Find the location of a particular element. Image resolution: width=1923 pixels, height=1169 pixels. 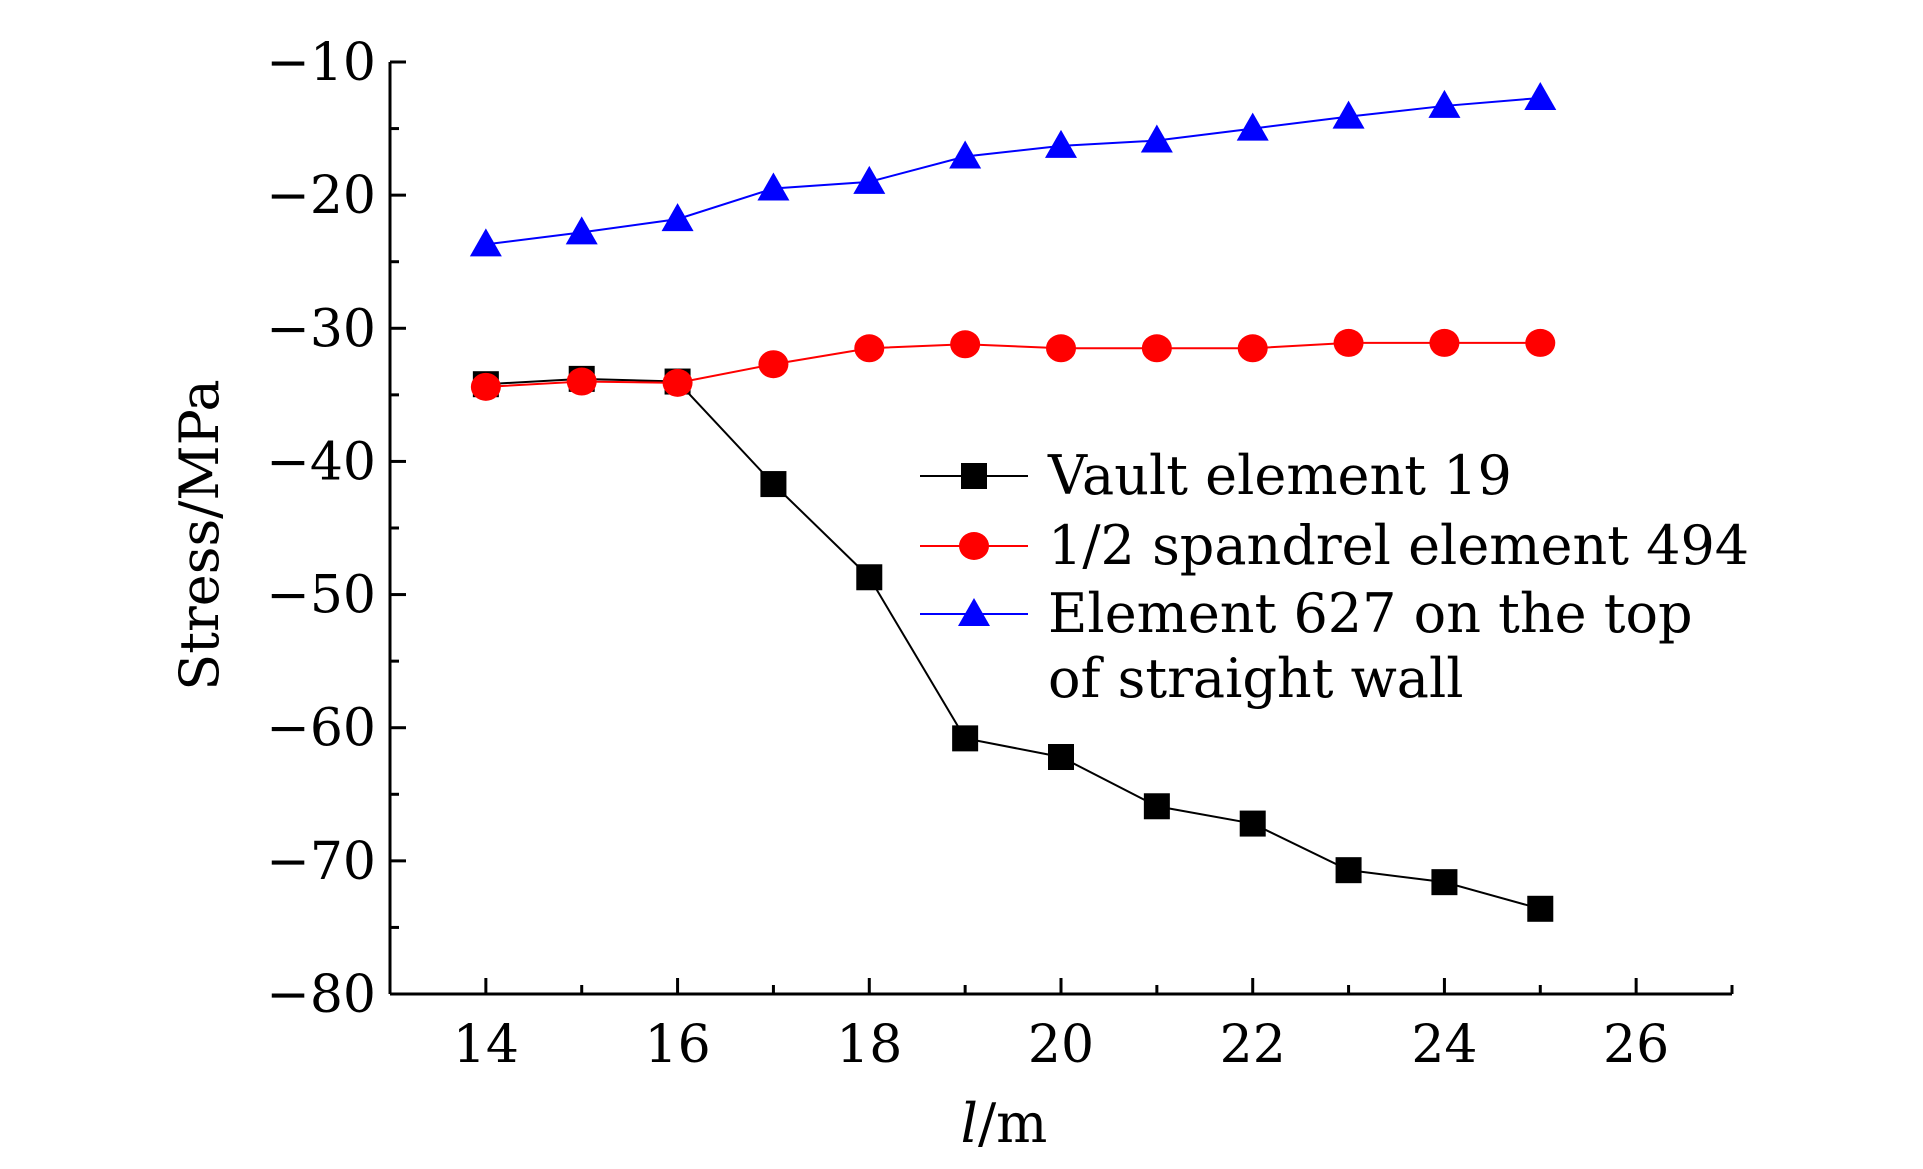

y-tick-label: −60 is located at coordinates (321, 729).